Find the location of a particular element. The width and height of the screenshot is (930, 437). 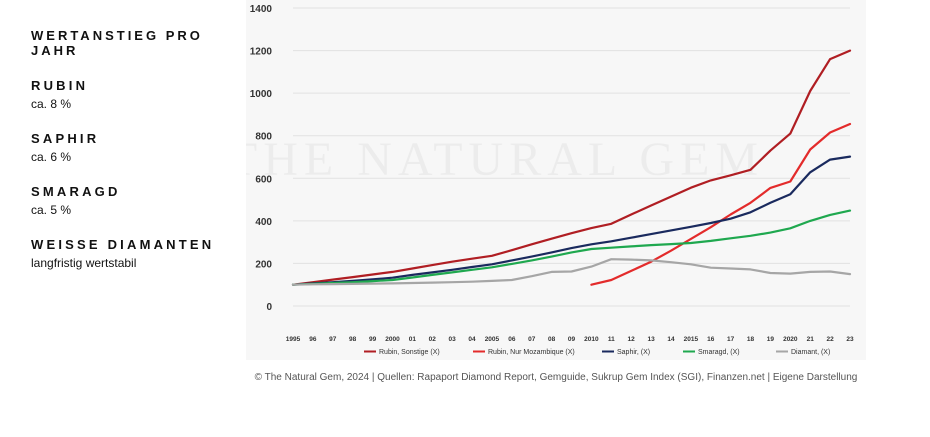

x-tick-label: 01 is located at coordinates (413, 339).